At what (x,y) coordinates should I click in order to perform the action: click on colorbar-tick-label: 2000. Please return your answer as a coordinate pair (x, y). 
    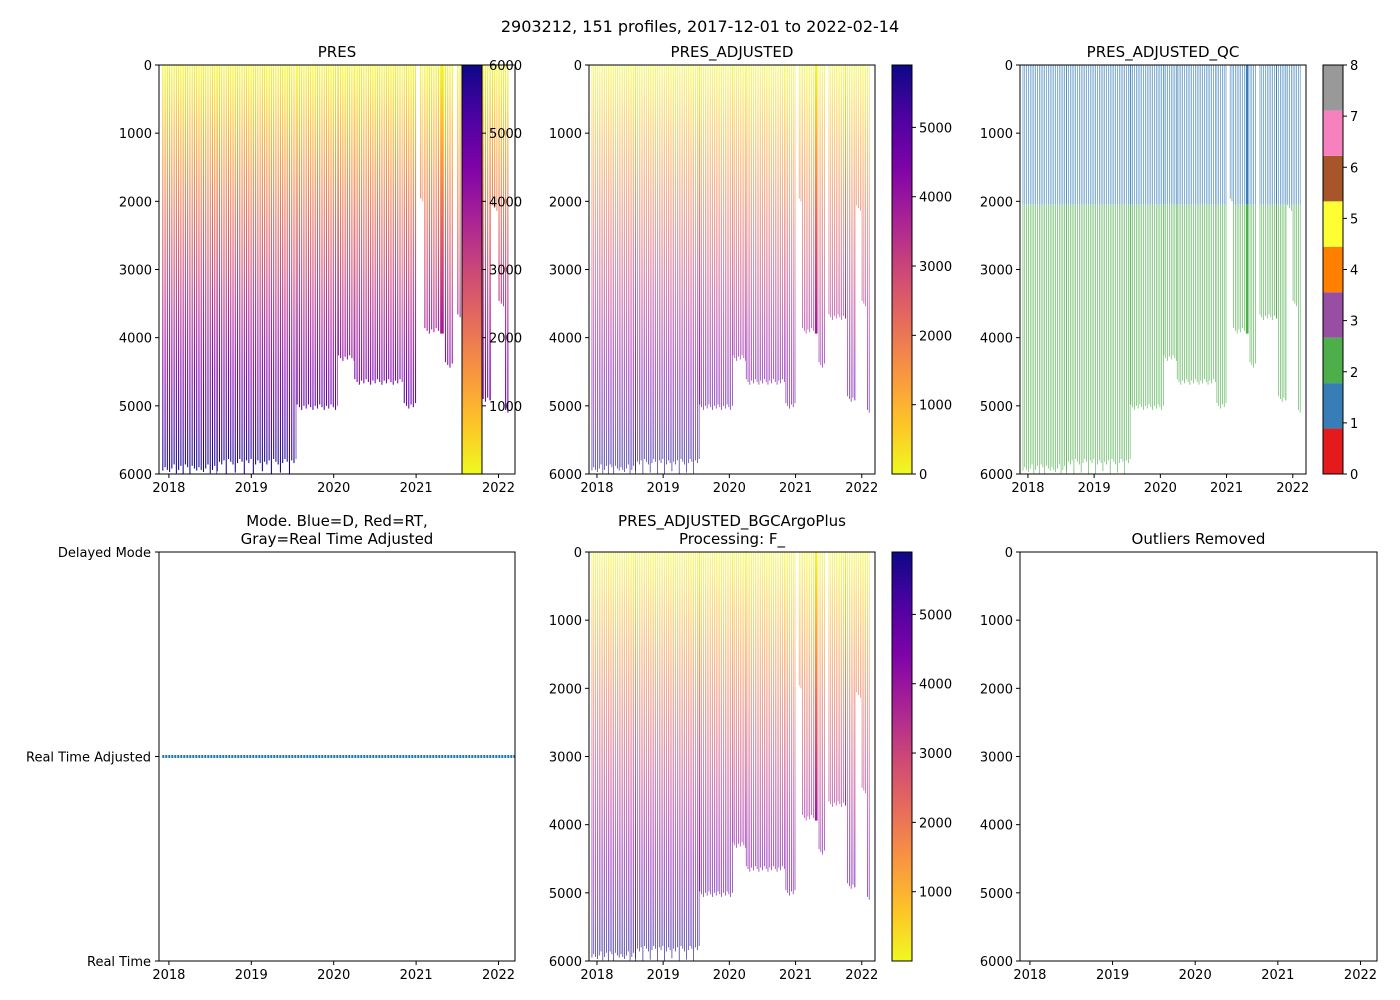
    Looking at the image, I should click on (505, 339).